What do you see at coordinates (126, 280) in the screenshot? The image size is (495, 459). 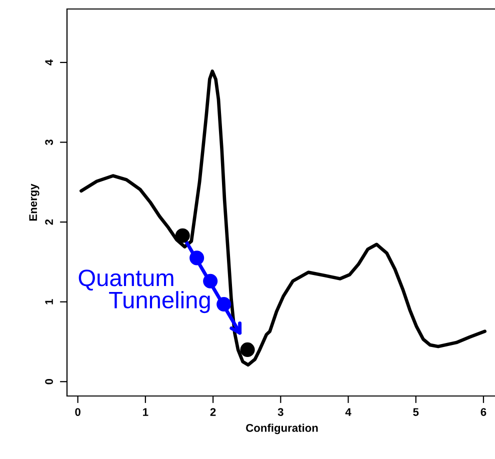 I see `annotation: Quantum` at bounding box center [126, 280].